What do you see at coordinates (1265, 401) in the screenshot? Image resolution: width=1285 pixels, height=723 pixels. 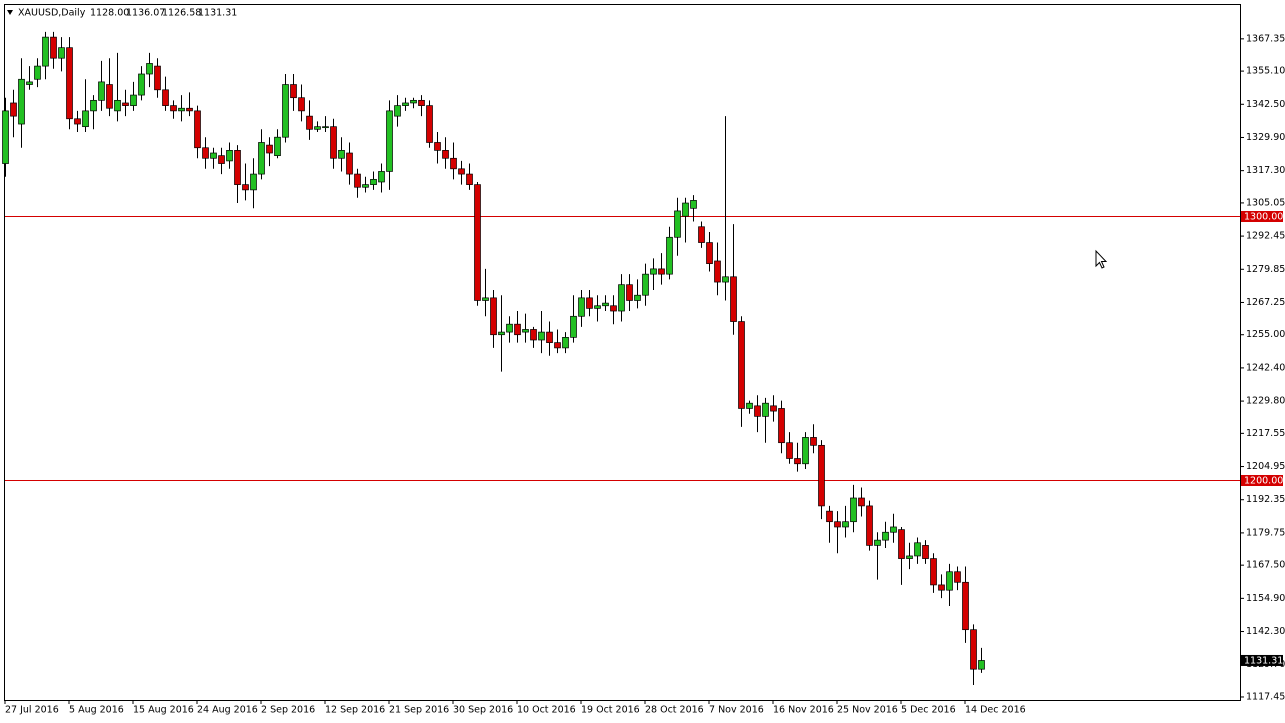 I see `y-tick-label: 1229.80` at bounding box center [1265, 401].